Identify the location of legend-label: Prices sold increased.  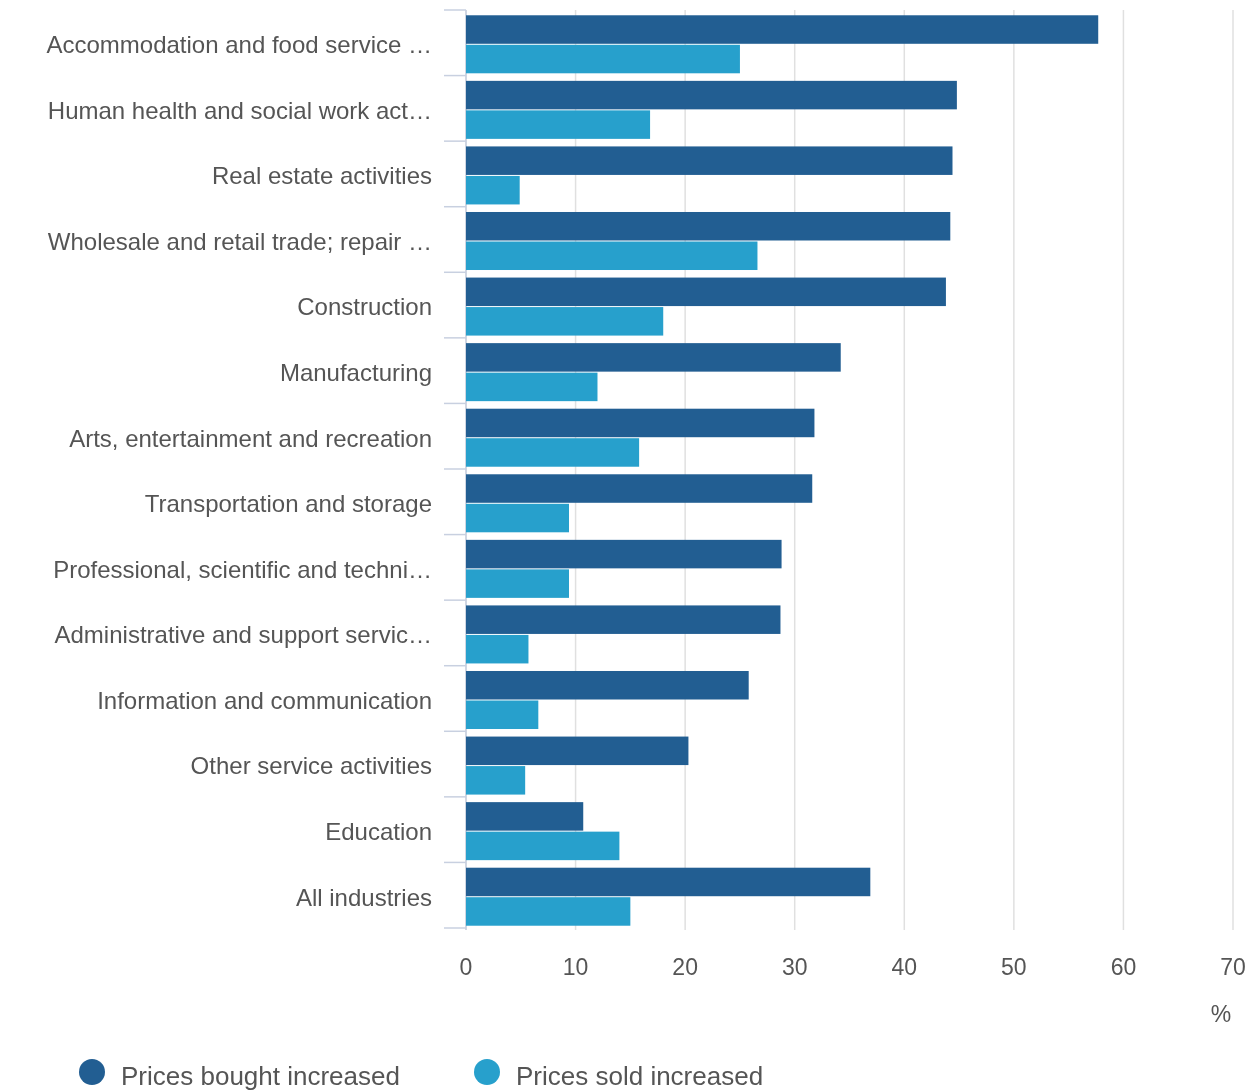
(640, 1075).